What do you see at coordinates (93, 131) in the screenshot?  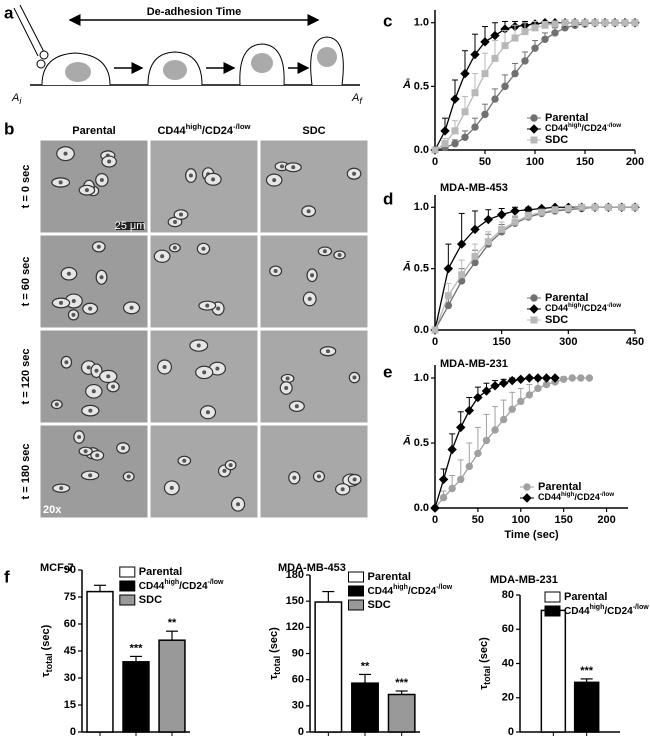 I see `column-header: Parental` at bounding box center [93, 131].